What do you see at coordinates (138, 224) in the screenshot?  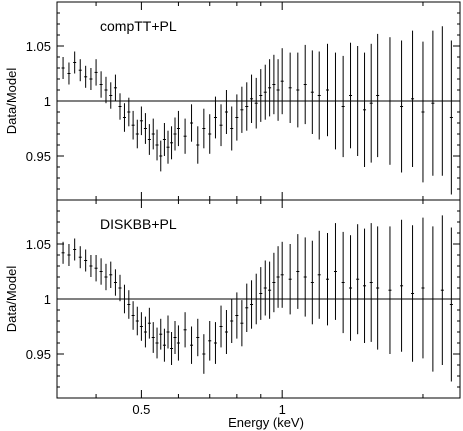 I see `bottom-panel-label: DISKBB+PL` at bounding box center [138, 224].